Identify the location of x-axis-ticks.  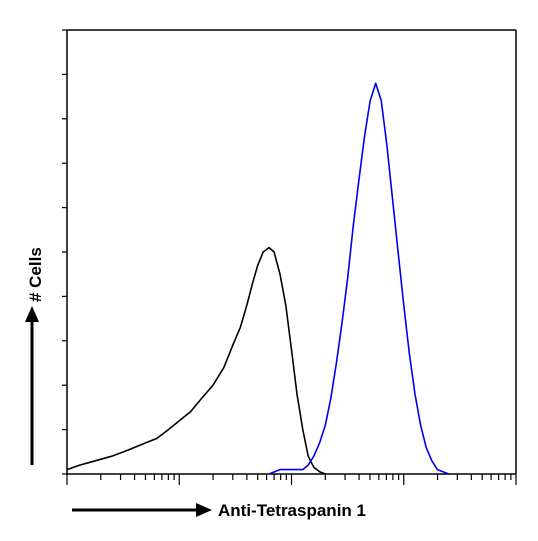
(291, 479).